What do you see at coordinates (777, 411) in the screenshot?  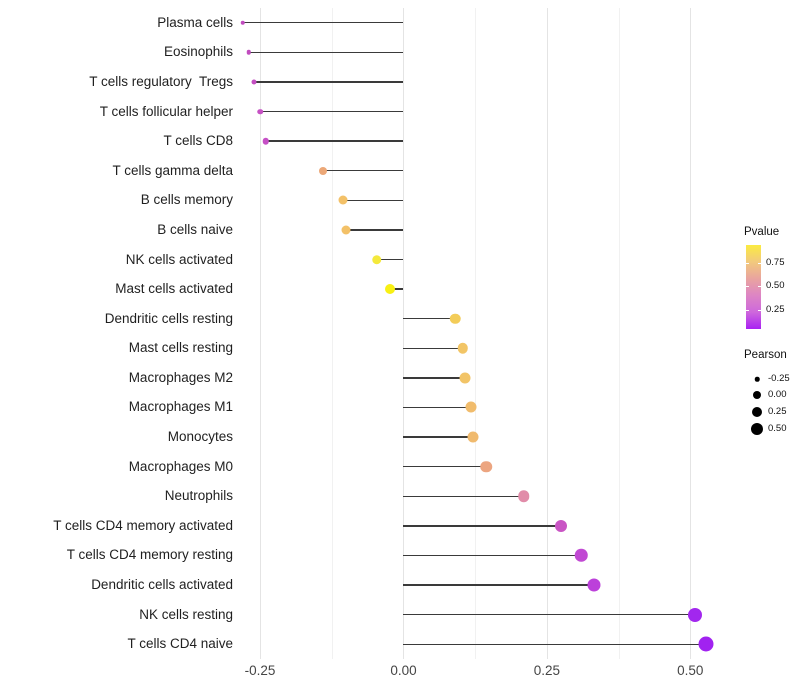 I see `pearson-size-label: 0.25` at bounding box center [777, 411].